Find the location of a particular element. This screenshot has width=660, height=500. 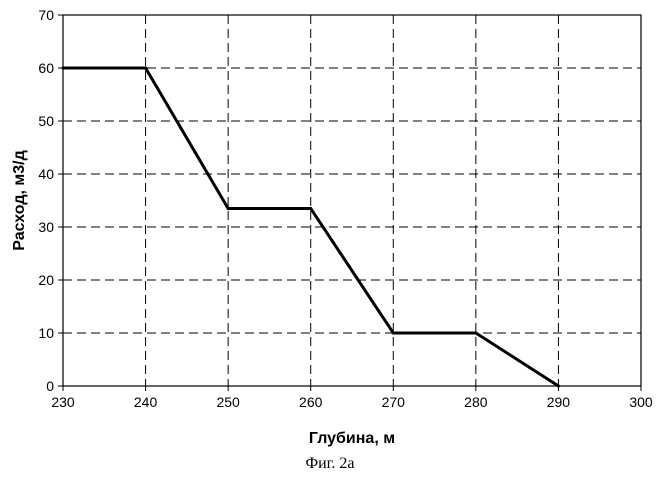

x-tick-label: 230 is located at coordinates (63, 402).